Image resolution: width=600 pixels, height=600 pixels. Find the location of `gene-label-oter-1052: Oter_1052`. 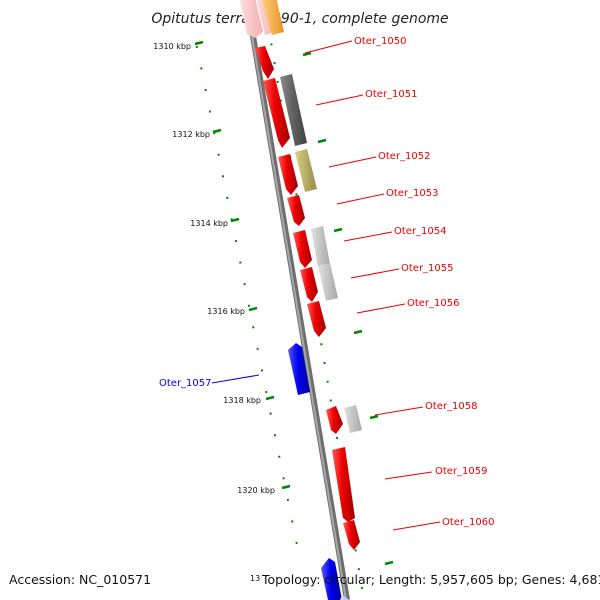

gene-label-oter-1052: Oter_1052 is located at coordinates (404, 156).